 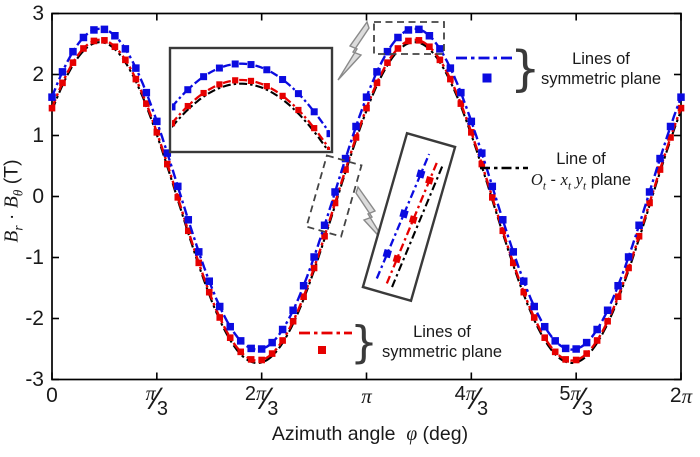 I want to click on y-axis-label: Br · Bθ (T), so click(x=13, y=201).